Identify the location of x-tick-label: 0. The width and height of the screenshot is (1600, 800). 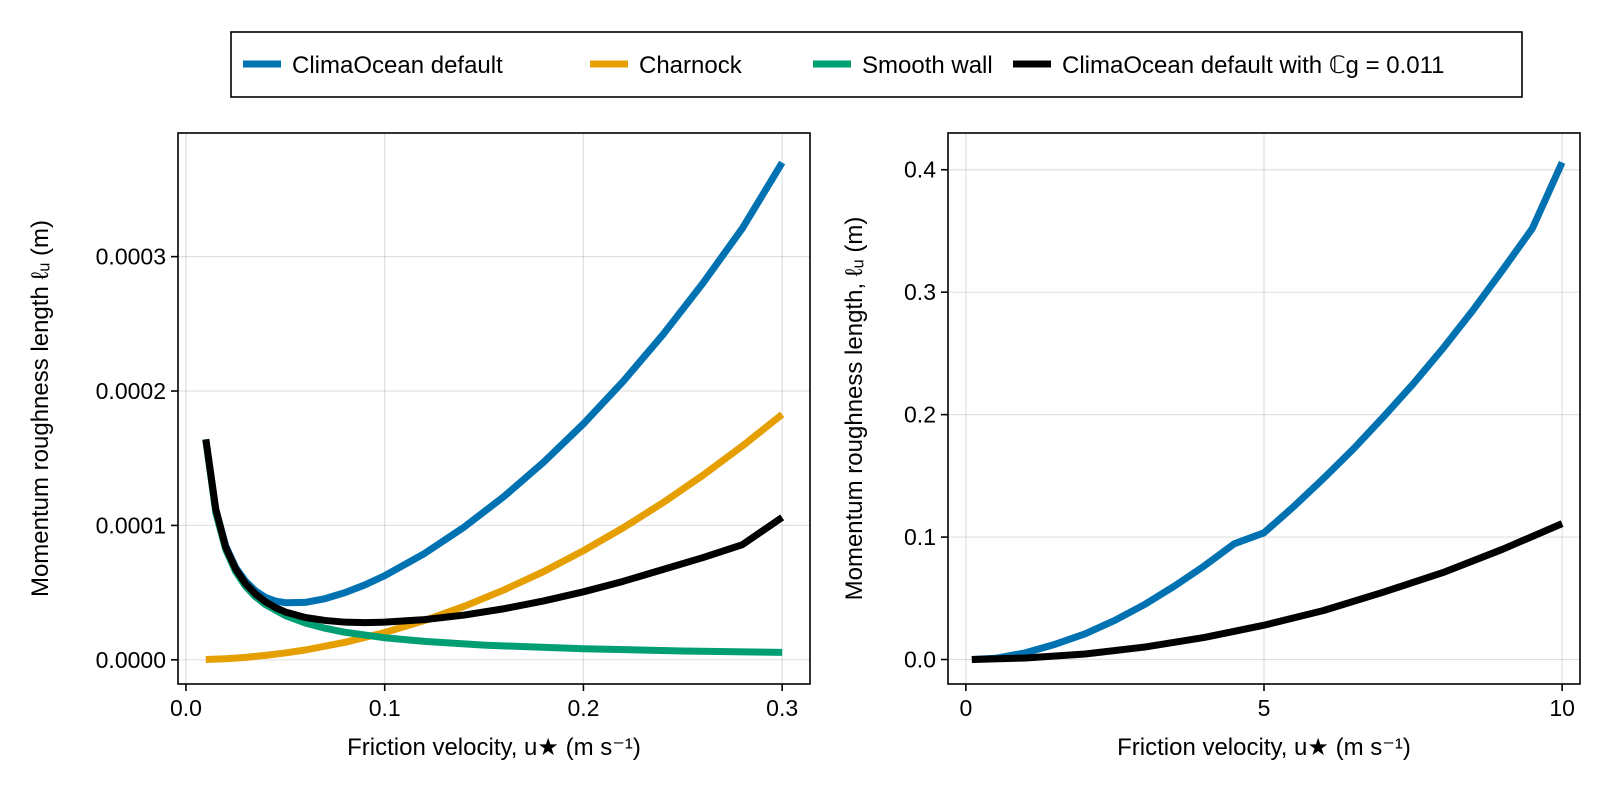
(965, 708).